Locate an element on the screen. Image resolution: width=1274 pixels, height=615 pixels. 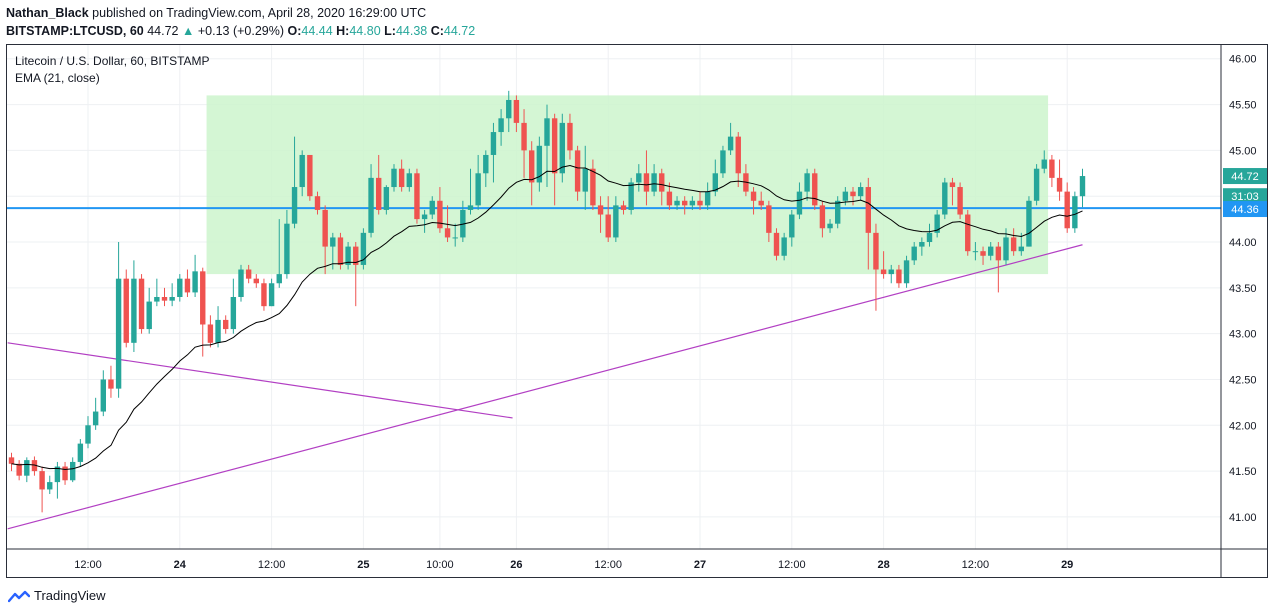
tradingview-logo-icon is located at coordinates (19, 596).